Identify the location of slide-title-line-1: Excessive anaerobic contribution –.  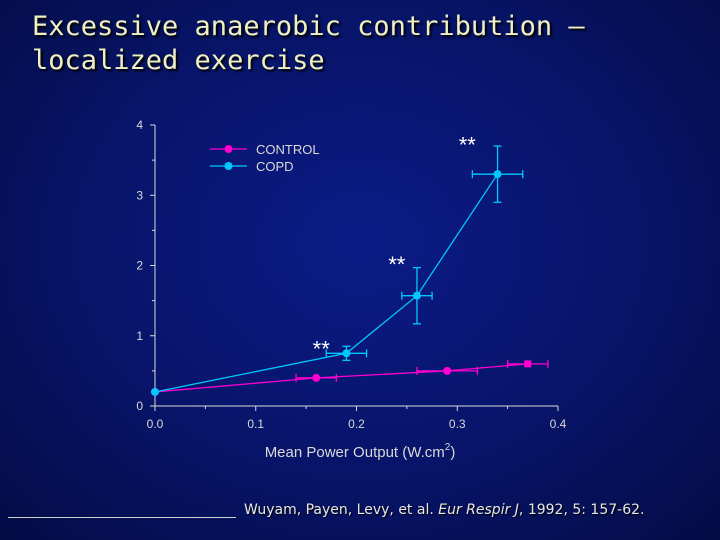
(308, 26).